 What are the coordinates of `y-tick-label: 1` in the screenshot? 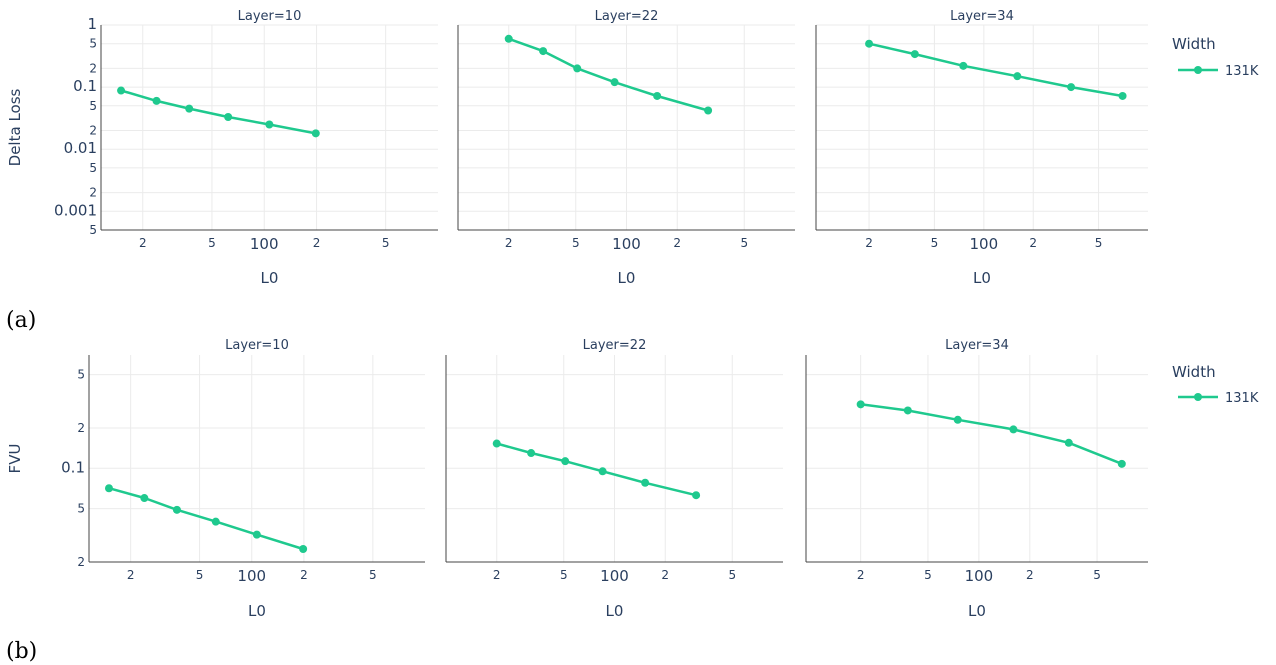 It's located at (92, 24).